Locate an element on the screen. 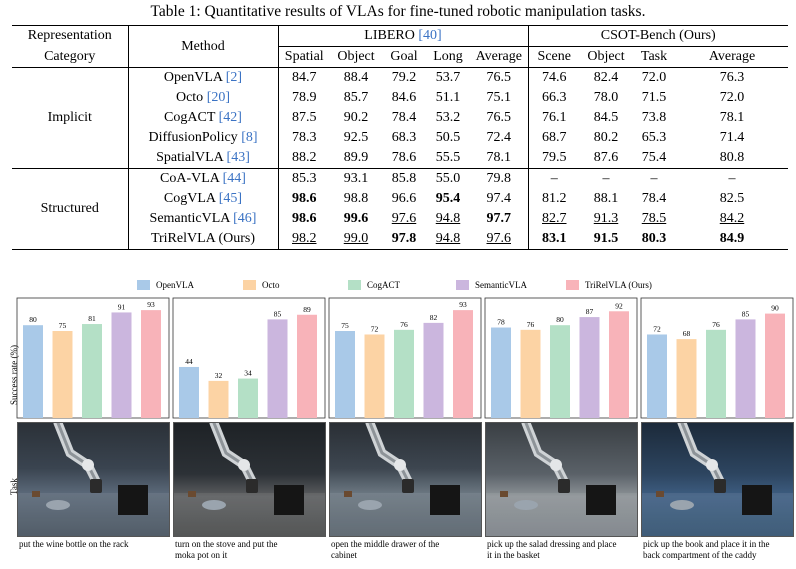 This screenshot has width=796, height=569. bar-value-label: 32 is located at coordinates (219, 375).